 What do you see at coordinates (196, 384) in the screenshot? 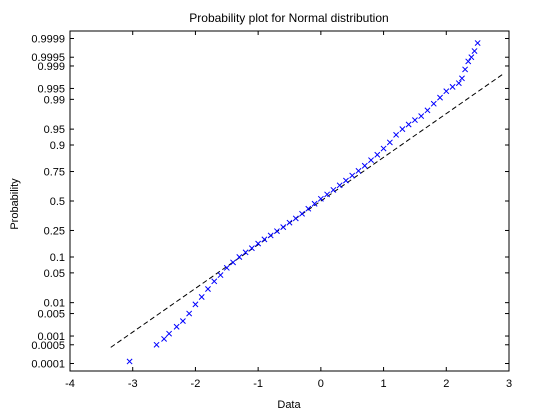
I see `x-tick-label: -2` at bounding box center [196, 384].